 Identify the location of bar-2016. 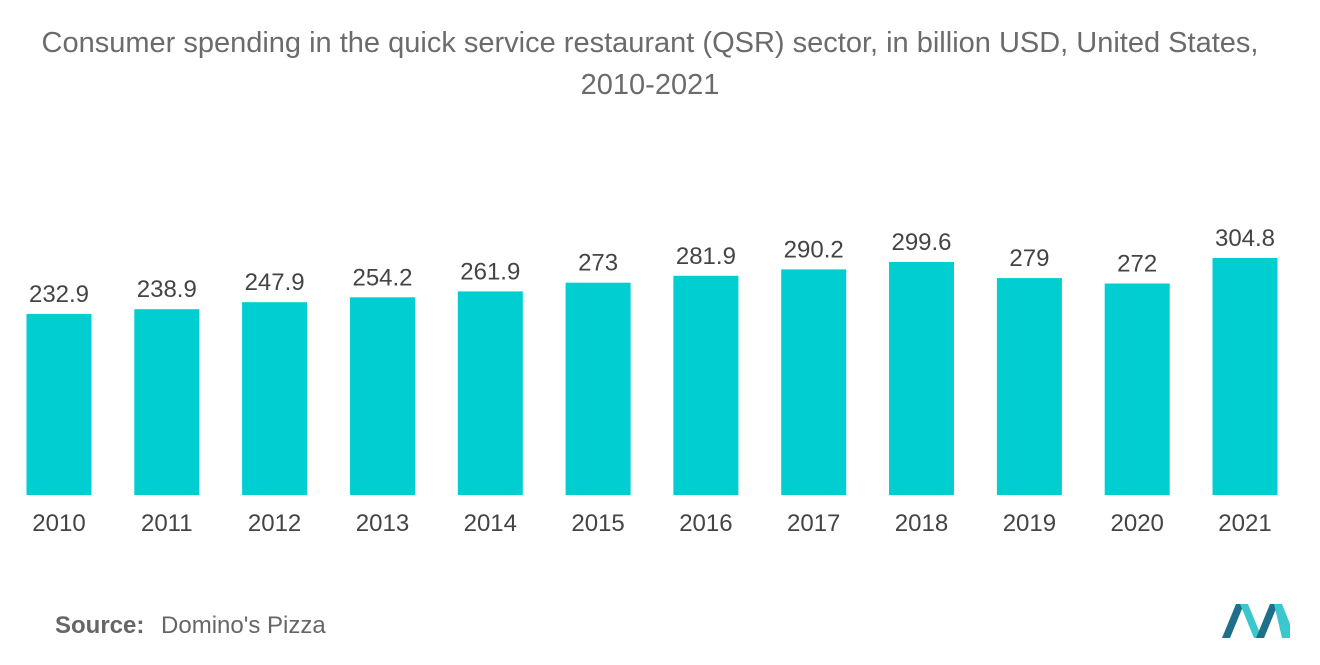
(706, 385).